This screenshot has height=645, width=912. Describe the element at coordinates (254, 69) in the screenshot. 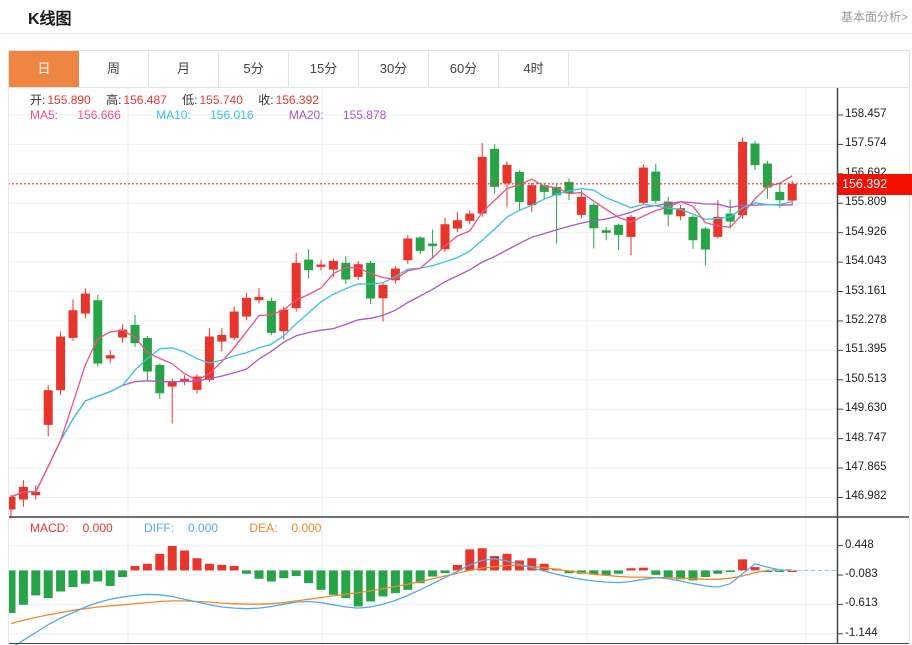

I see `tab-5min: 5分` at that location.